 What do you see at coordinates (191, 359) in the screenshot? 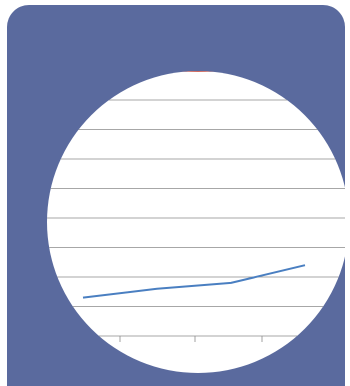
I see `x-axis-ticks: 2011 201` at bounding box center [191, 359].